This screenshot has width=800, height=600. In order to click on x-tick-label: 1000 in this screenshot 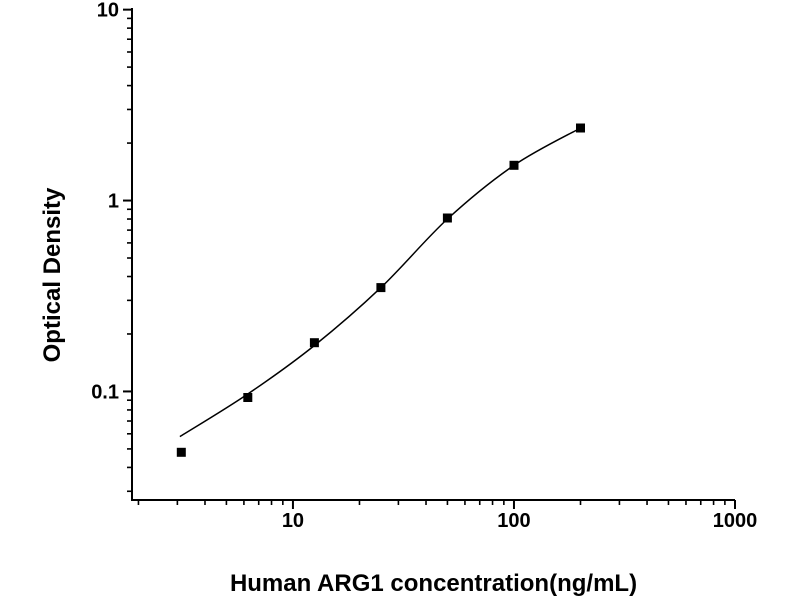, I will do `click(735, 521)`.